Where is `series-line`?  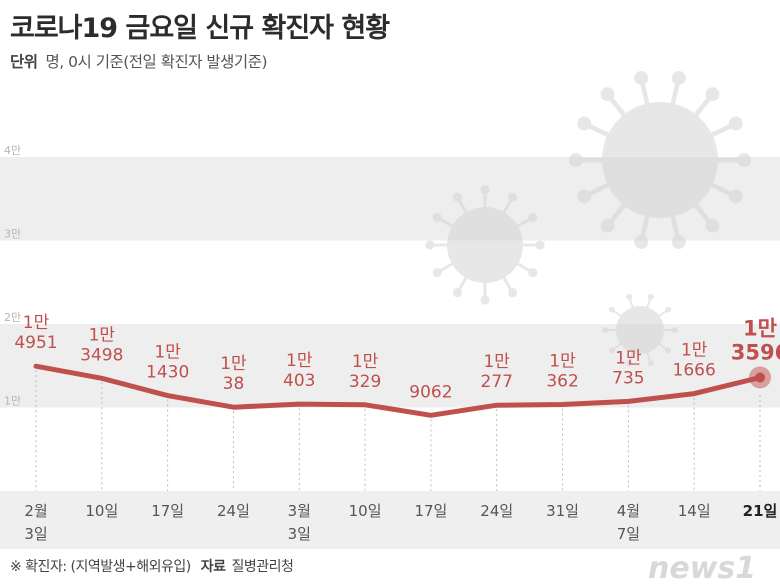
series-line is located at coordinates (398, 390).